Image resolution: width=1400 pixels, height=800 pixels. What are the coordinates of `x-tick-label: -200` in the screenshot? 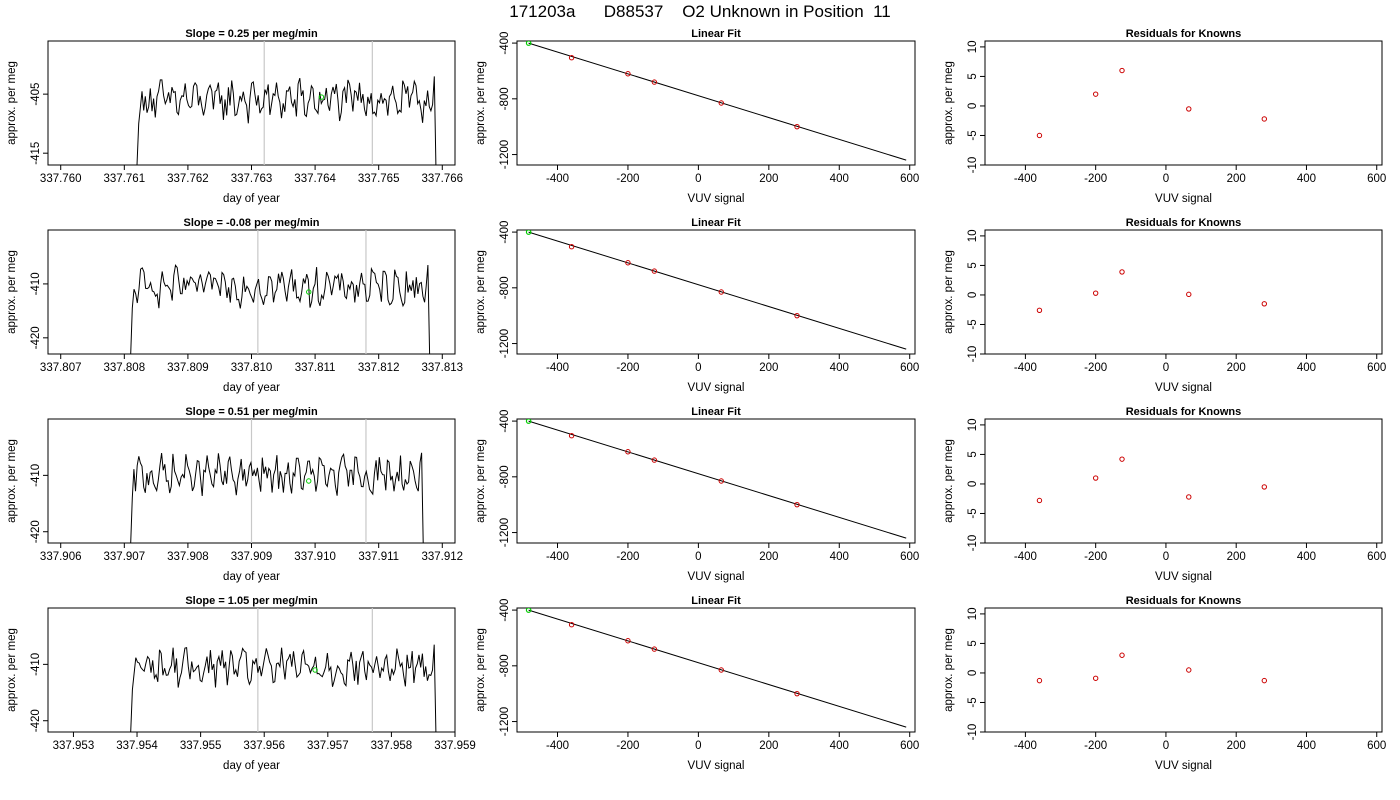 It's located at (1095, 557).